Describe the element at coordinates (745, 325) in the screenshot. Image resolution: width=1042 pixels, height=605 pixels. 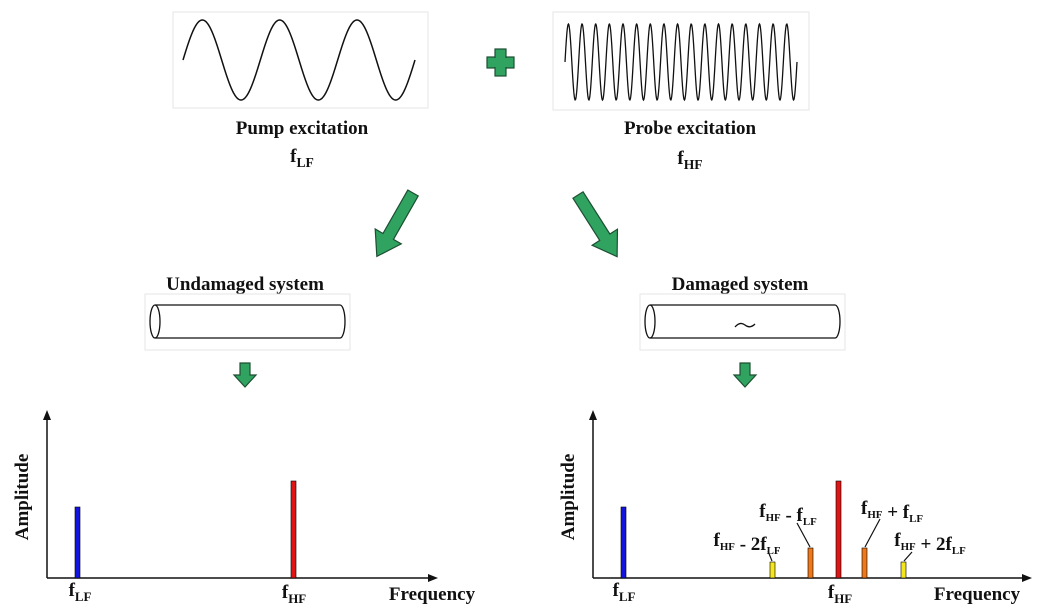
I see `crack` at that location.